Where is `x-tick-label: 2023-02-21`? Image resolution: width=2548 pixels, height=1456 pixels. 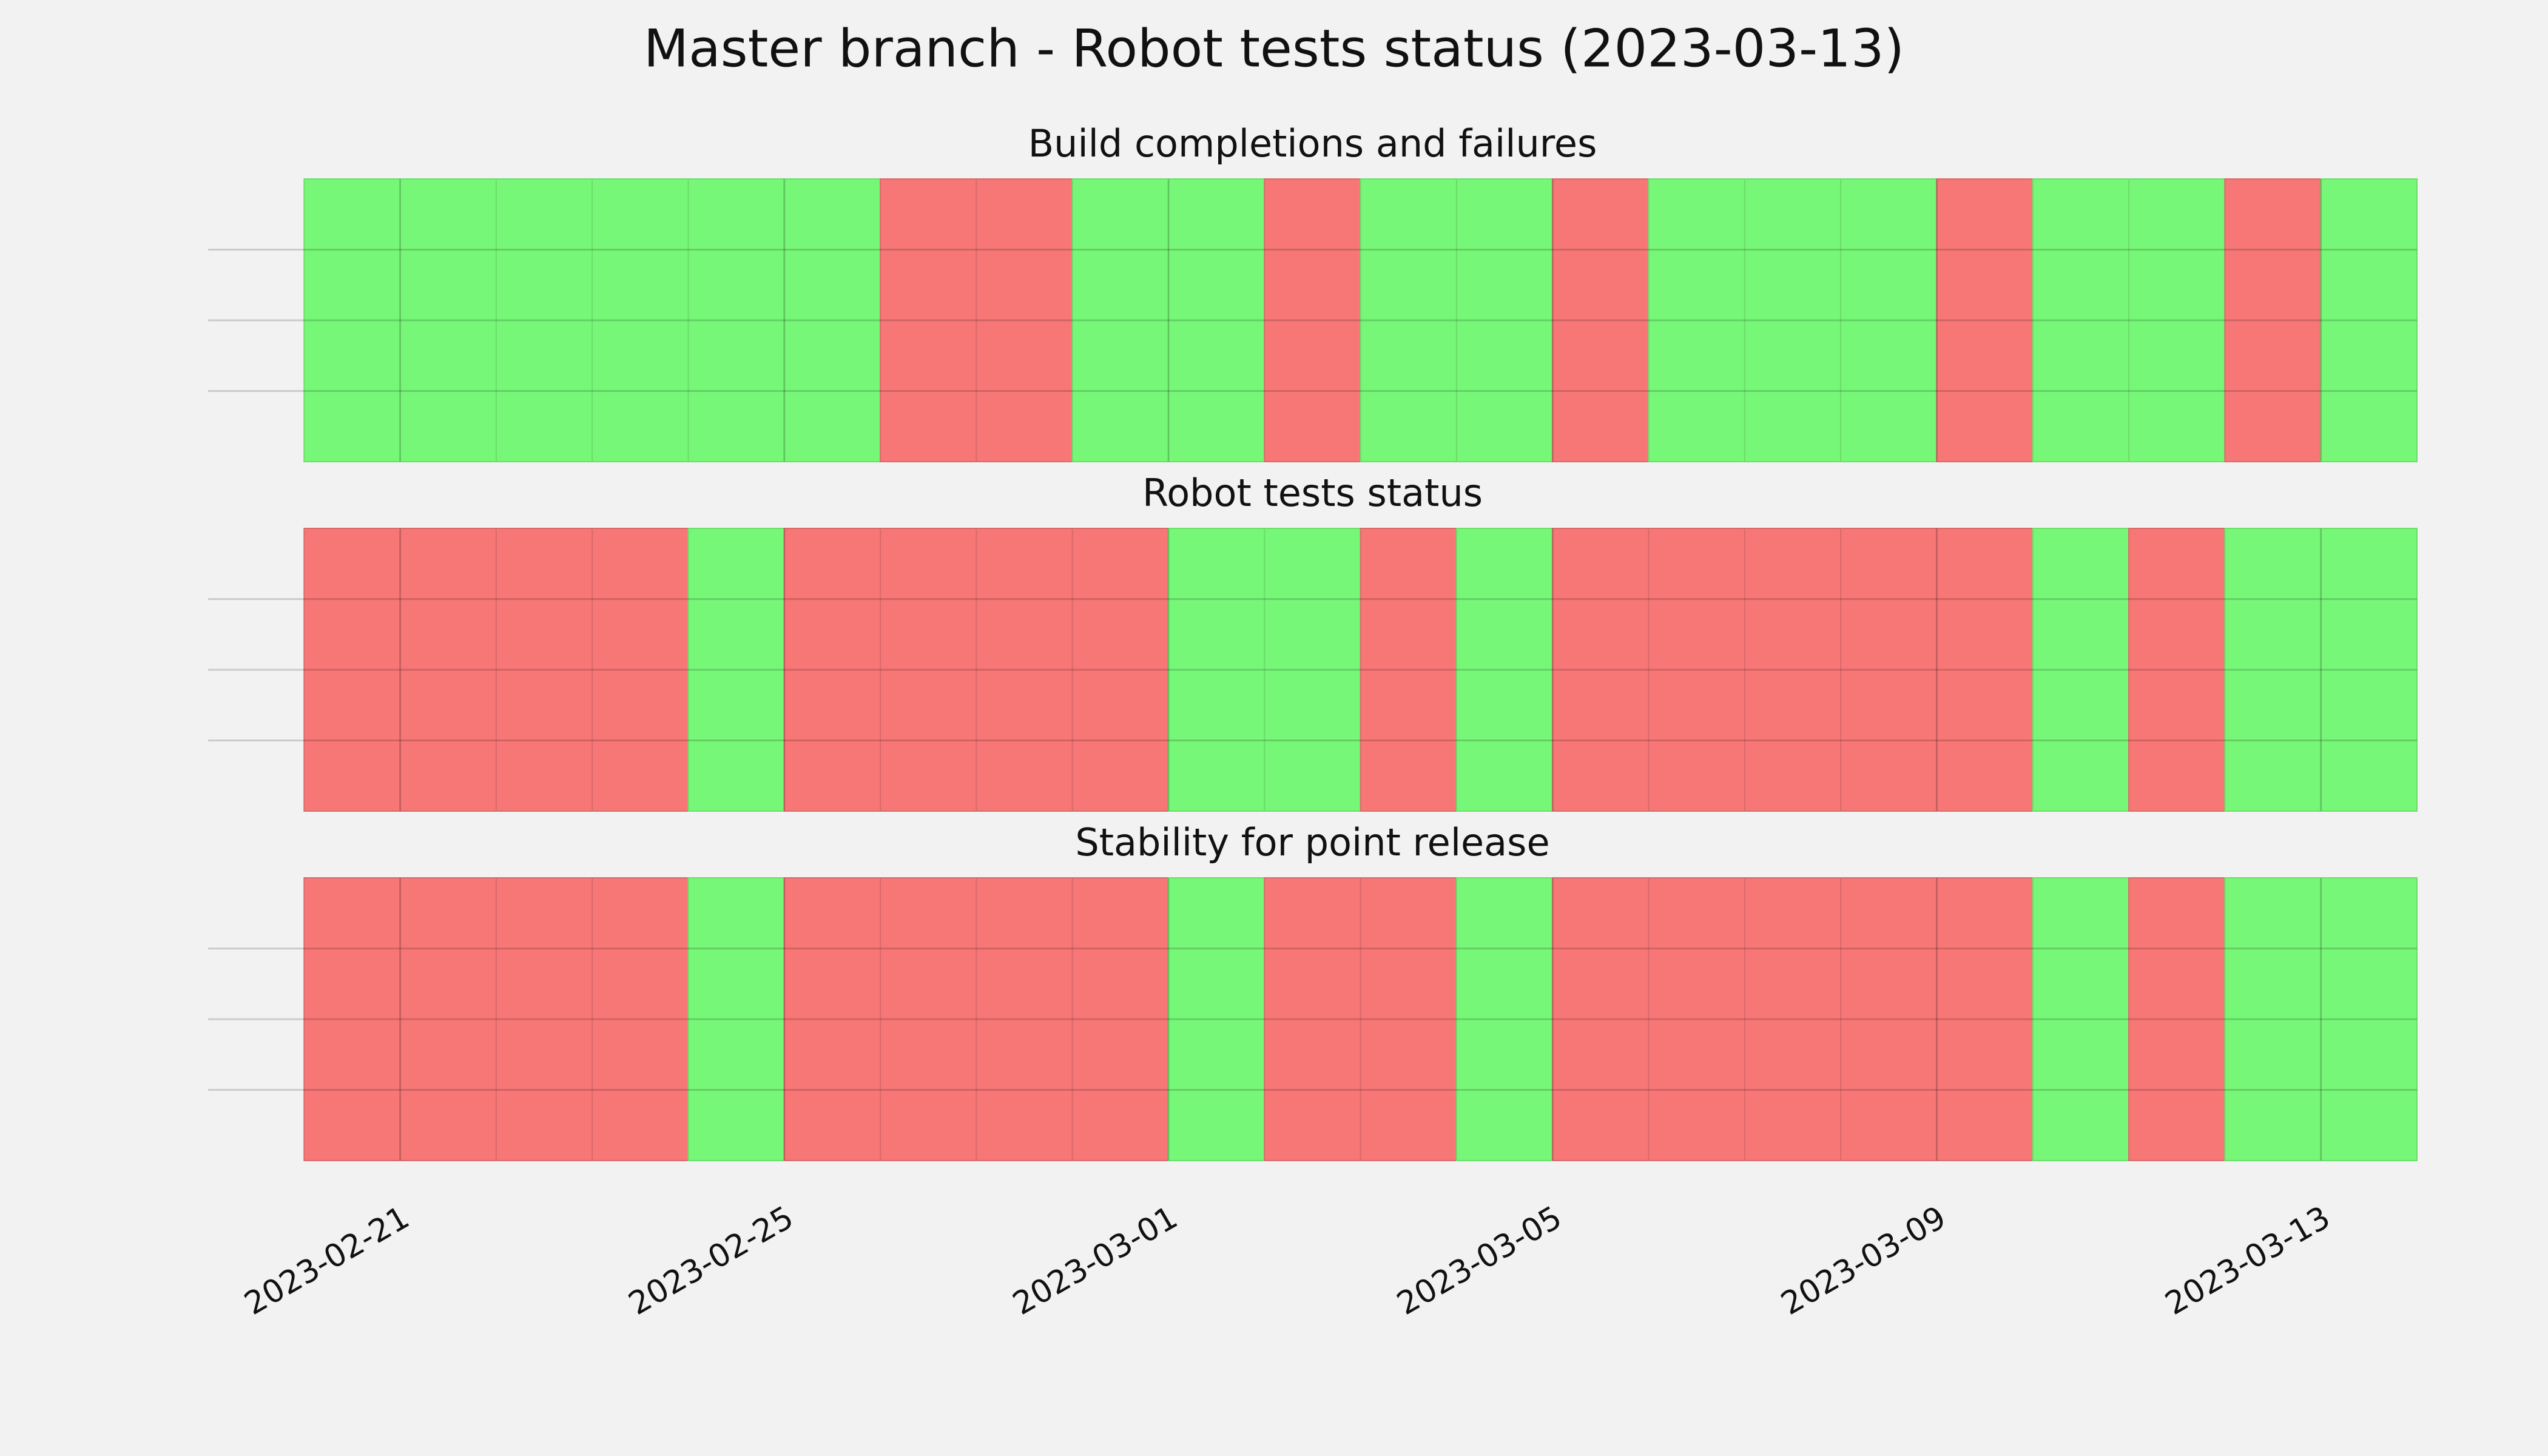
x-tick-label: 2023-02-21 is located at coordinates (327, 1261).